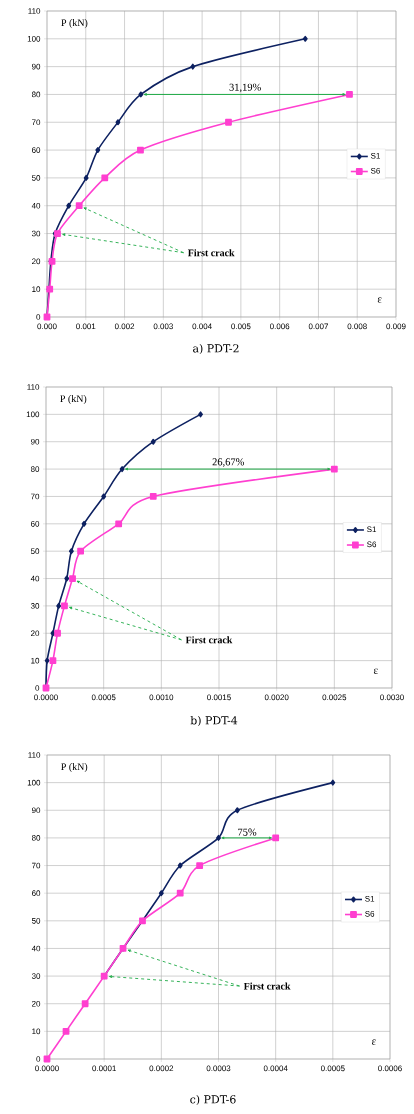 The image size is (414, 1114). I want to click on text: c) PDT-6, so click(213, 1100).